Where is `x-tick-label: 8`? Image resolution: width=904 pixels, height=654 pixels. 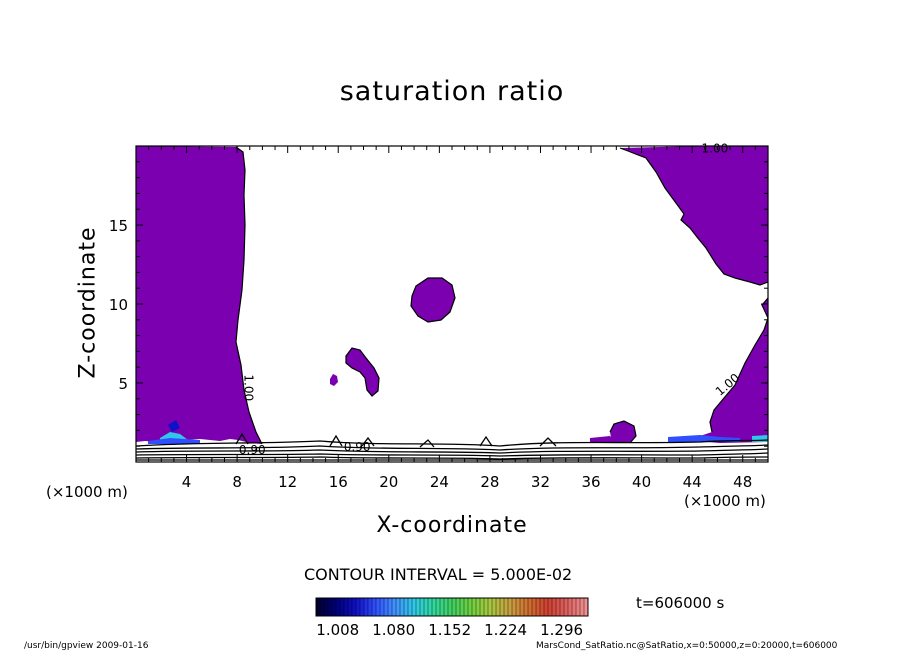 x-tick-label: 8 is located at coordinates (237, 482).